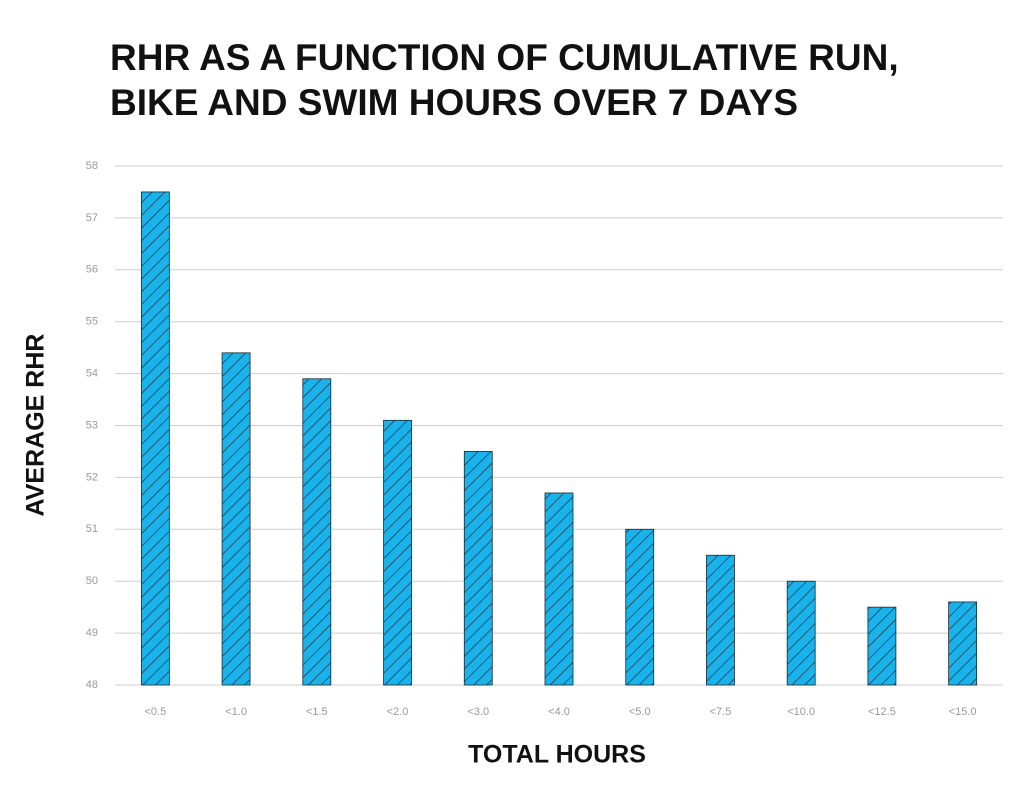  What do you see at coordinates (504, 57) in the screenshot?
I see `chart-title: RHR AS A FUNCTION OF CUMULATIVE RUN,` at bounding box center [504, 57].